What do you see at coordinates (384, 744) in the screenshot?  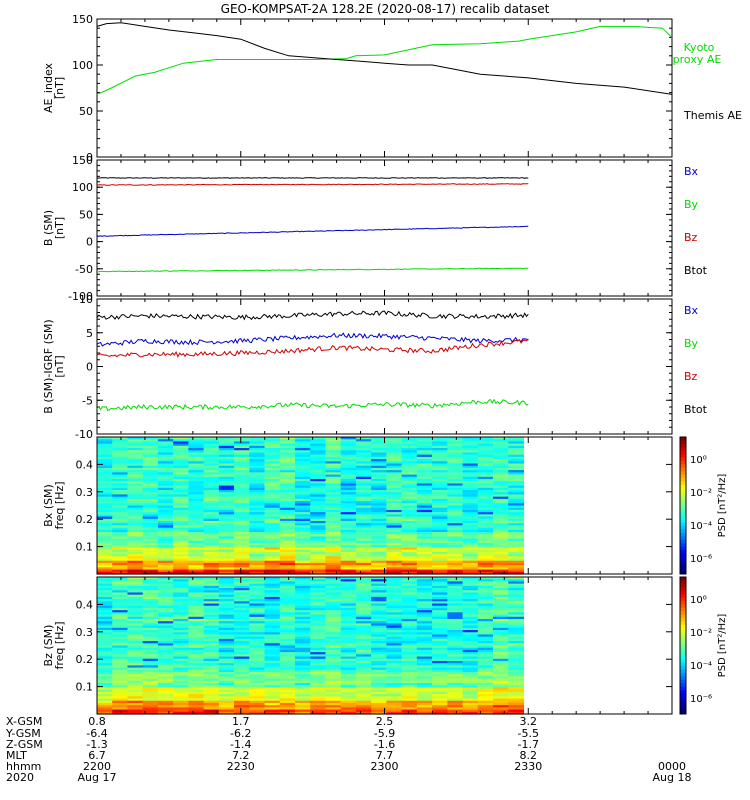 I see `orbit-value: -1.6` at bounding box center [384, 744].